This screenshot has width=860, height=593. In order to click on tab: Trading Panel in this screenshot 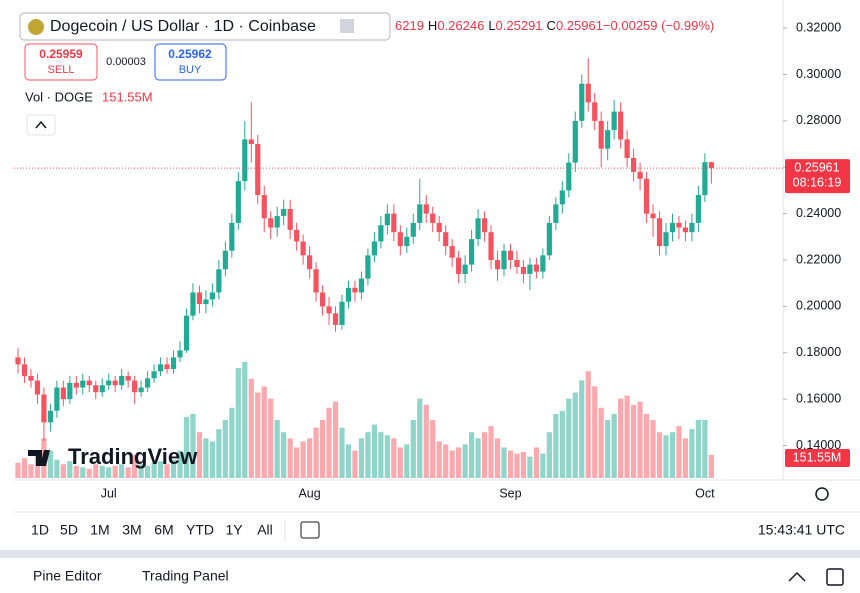, I will do `click(185, 576)`.